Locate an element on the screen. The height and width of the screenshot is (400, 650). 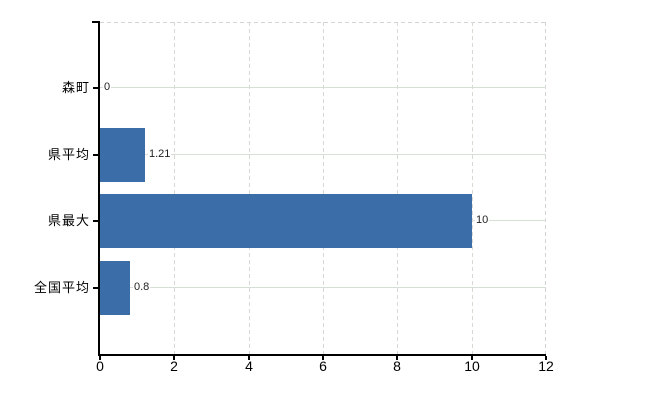
category-label: 全国平均 is located at coordinates (61, 287).